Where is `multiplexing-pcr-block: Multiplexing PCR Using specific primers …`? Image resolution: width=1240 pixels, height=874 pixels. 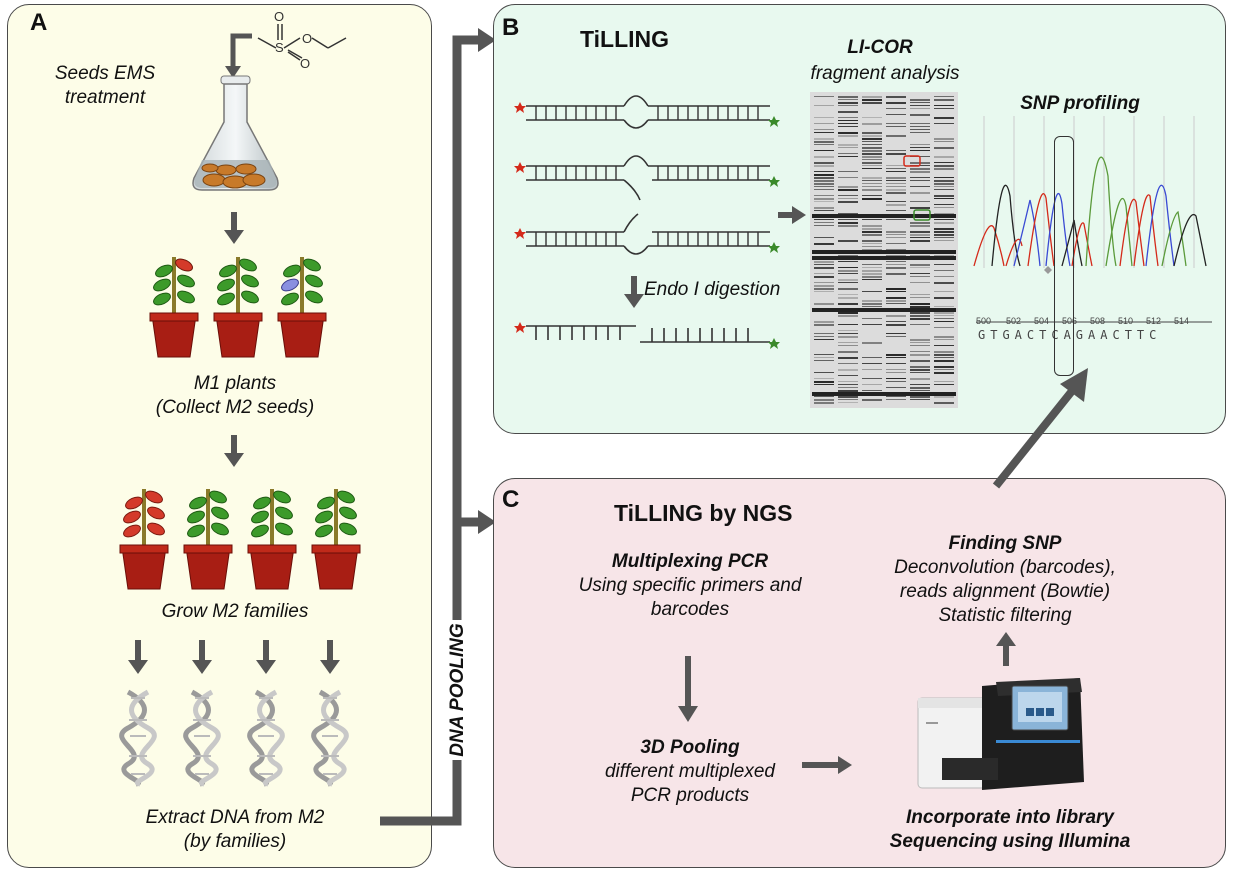
multiplexing-pcr-block: Multiplexing PCR Using specific primers … is located at coordinates (690, 585).